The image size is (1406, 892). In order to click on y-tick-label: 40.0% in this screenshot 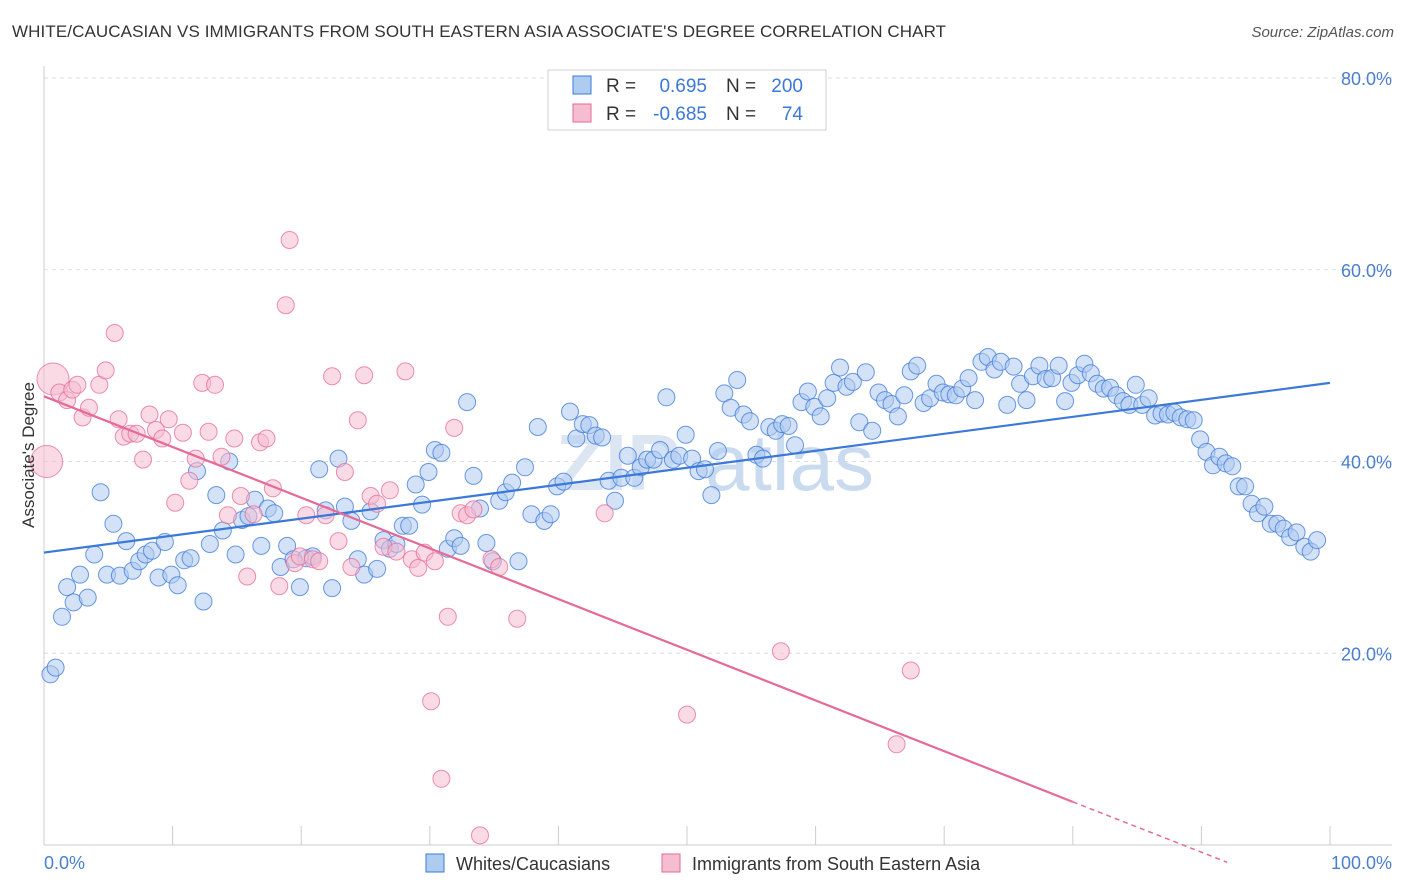, I will do `click(1366, 463)`.